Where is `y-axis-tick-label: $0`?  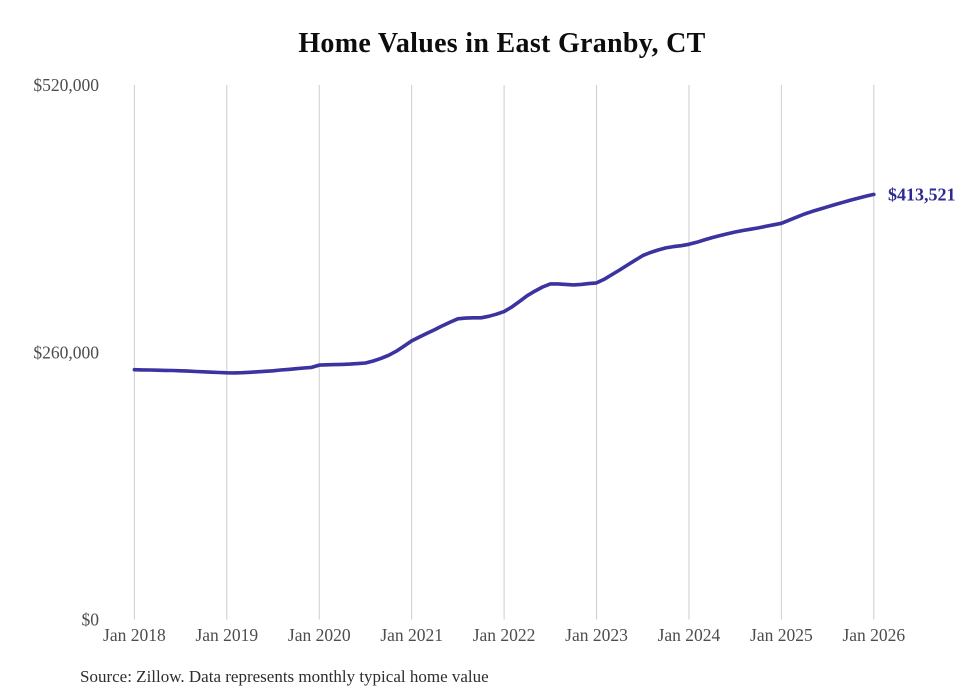 y-axis-tick-label: $0 is located at coordinates (91, 620).